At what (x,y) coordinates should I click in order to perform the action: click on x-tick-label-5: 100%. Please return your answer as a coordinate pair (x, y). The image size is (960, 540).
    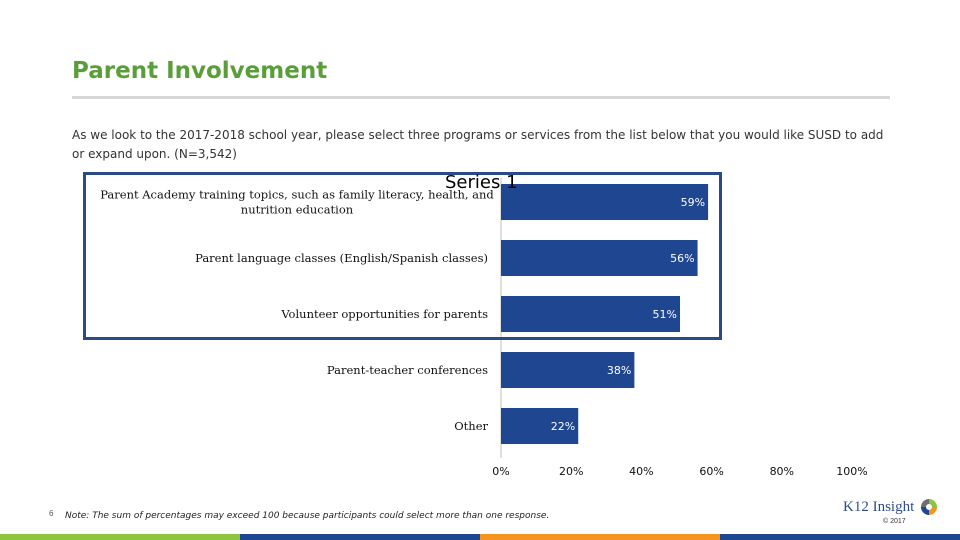
    Looking at the image, I should click on (851, 471).